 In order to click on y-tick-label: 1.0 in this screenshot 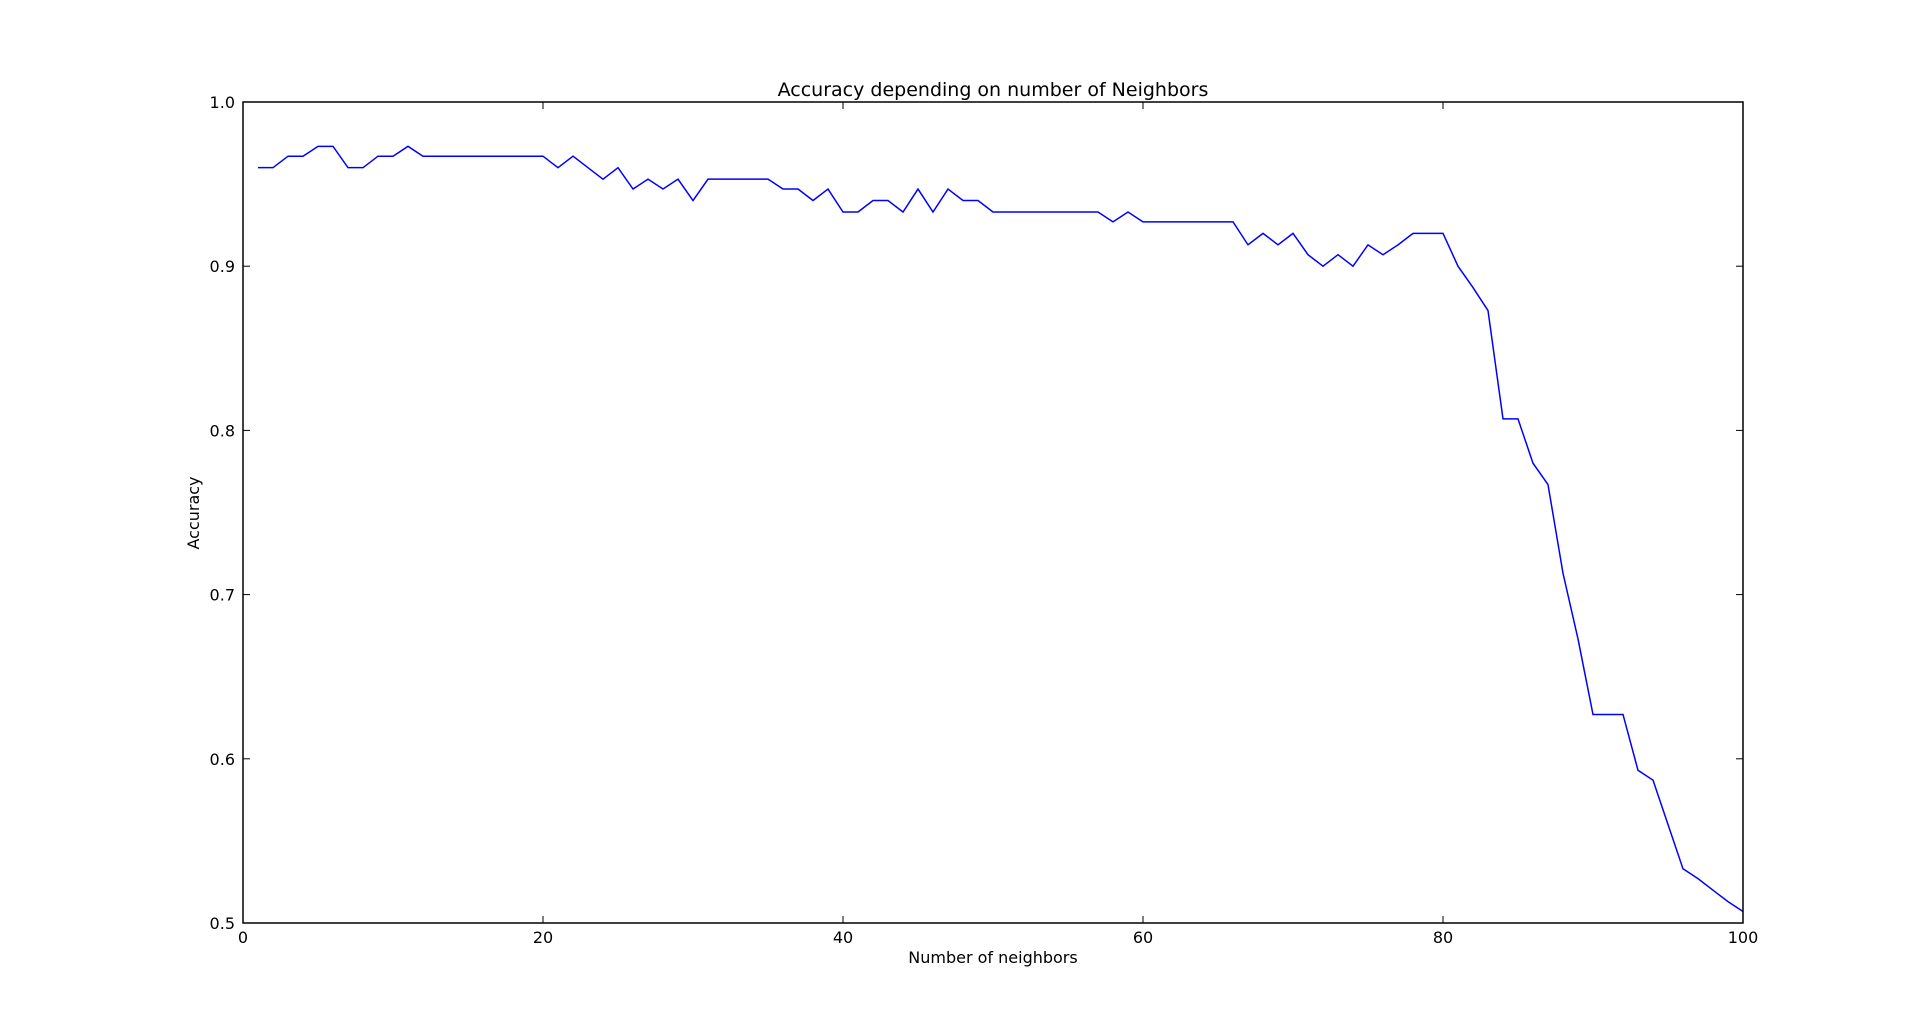, I will do `click(222, 102)`.